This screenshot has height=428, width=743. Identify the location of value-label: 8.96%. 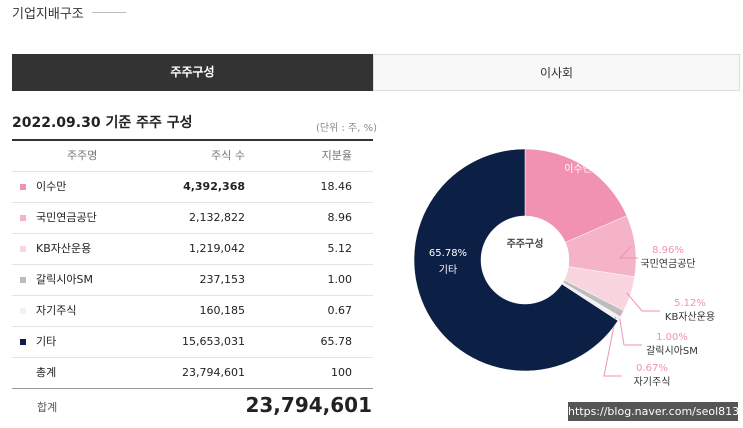
(668, 250).